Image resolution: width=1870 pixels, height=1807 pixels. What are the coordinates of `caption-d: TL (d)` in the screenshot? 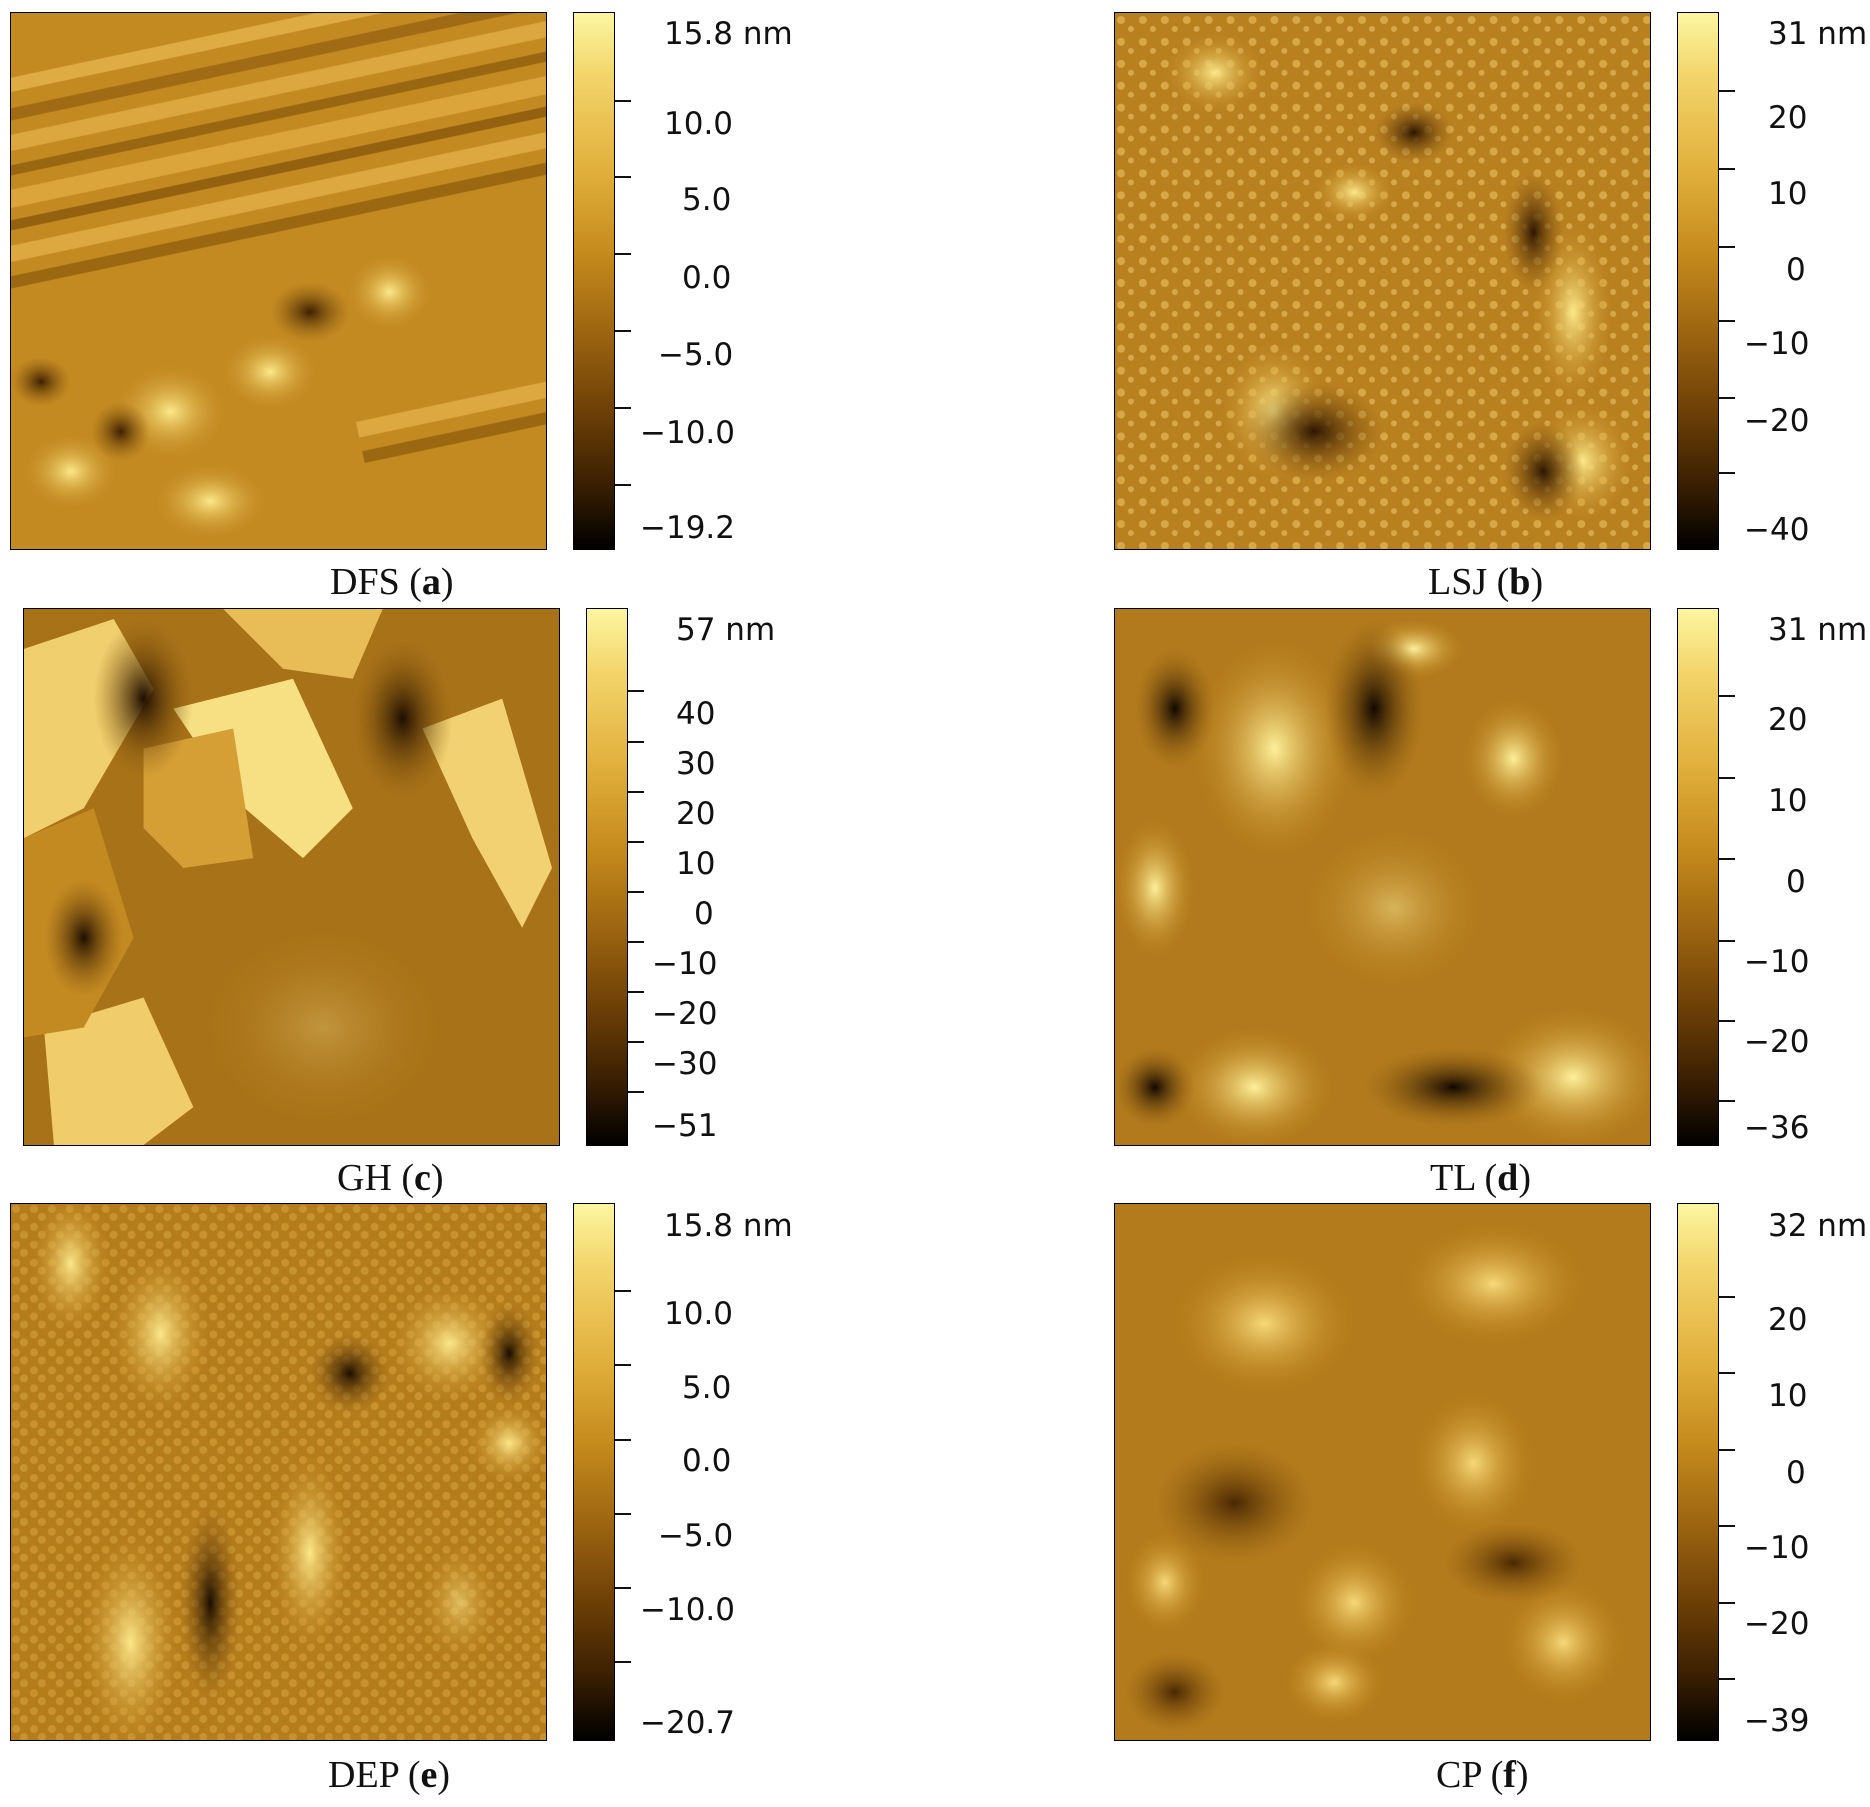 It's located at (1480, 1178).